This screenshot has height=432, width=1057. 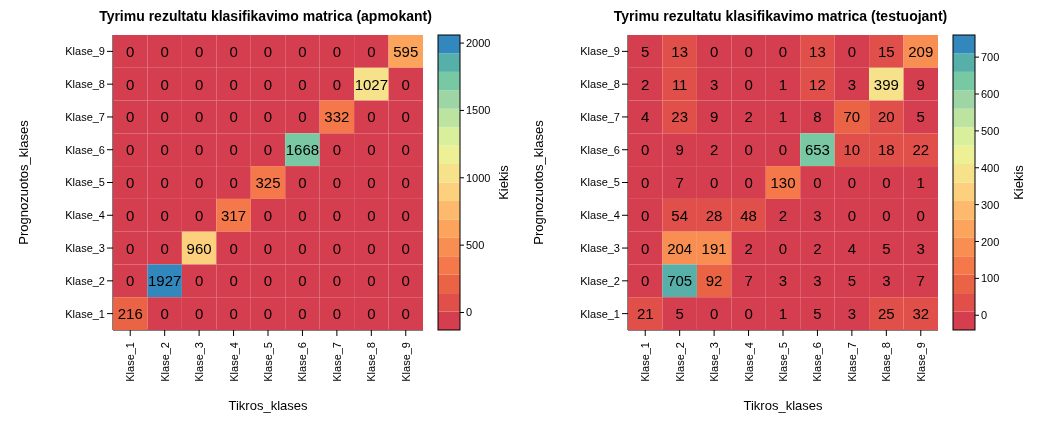 What do you see at coordinates (199, 248) in the screenshot?
I see `data-label: 960` at bounding box center [199, 248].